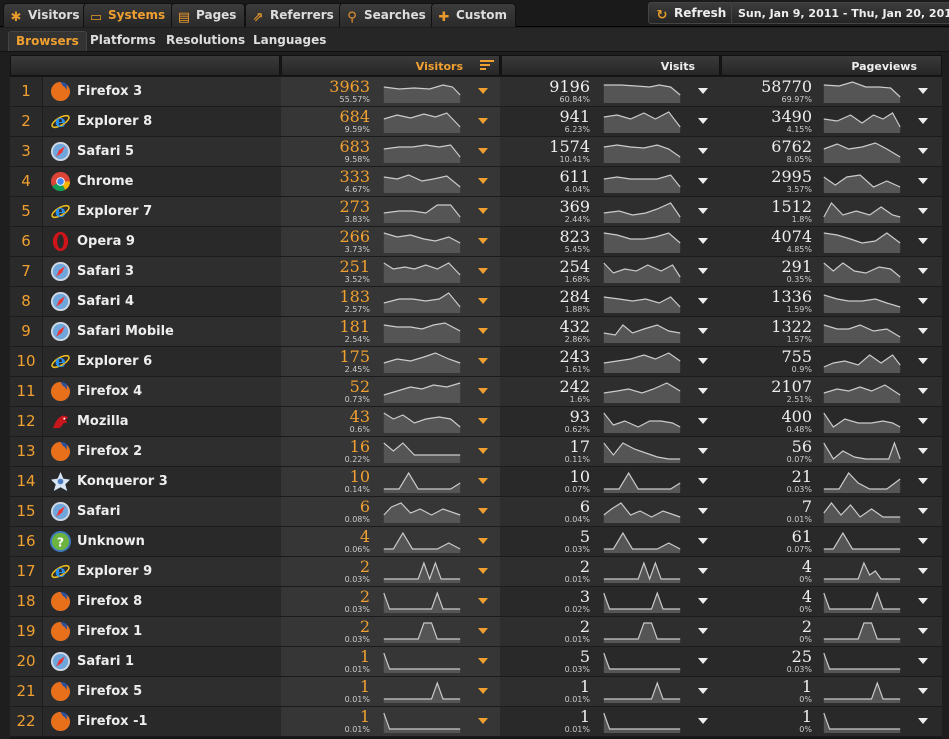 This screenshot has height=739, width=949. Describe the element at coordinates (294, 15) in the screenshot. I see `tab-referrers: ⇗ Referrers` at that location.